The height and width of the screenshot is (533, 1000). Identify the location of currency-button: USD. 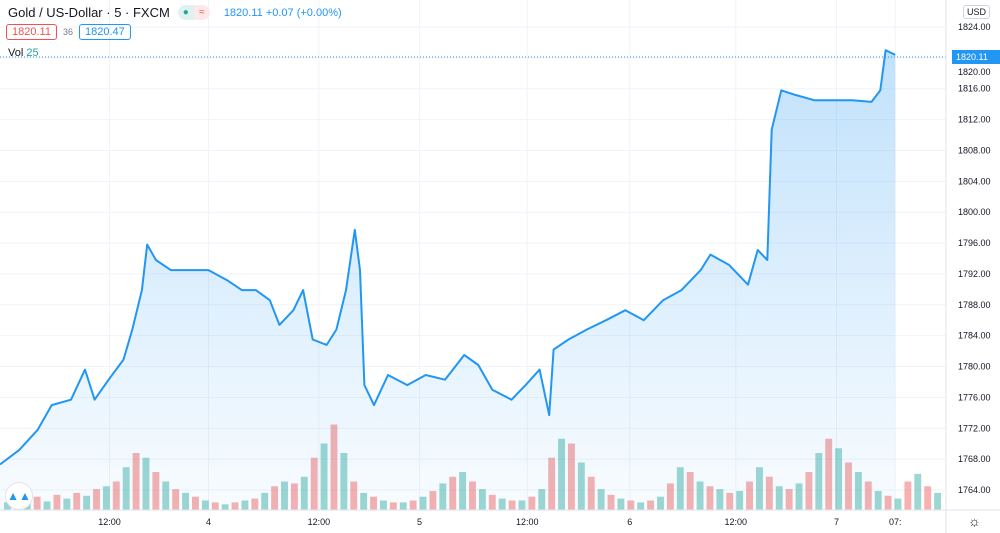
(977, 12).